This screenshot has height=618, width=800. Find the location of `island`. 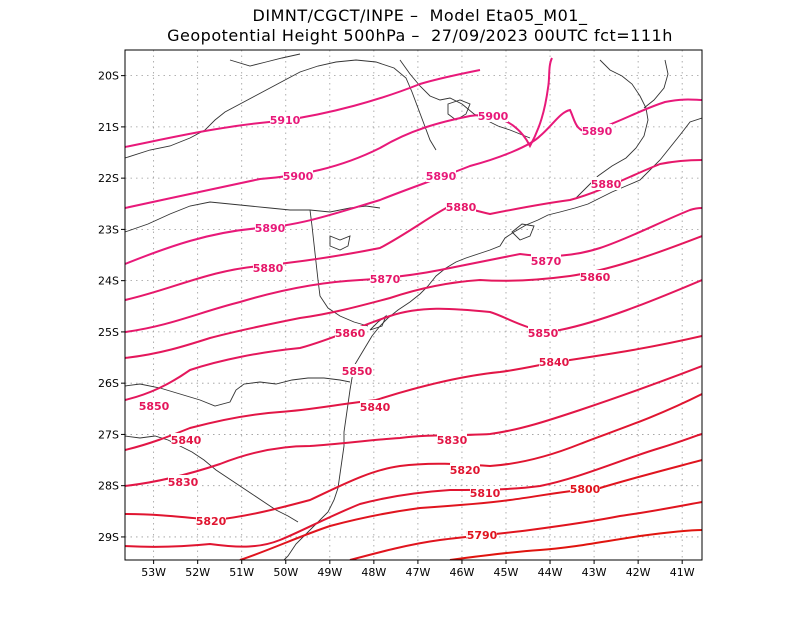

island is located at coordinates (378, 322).